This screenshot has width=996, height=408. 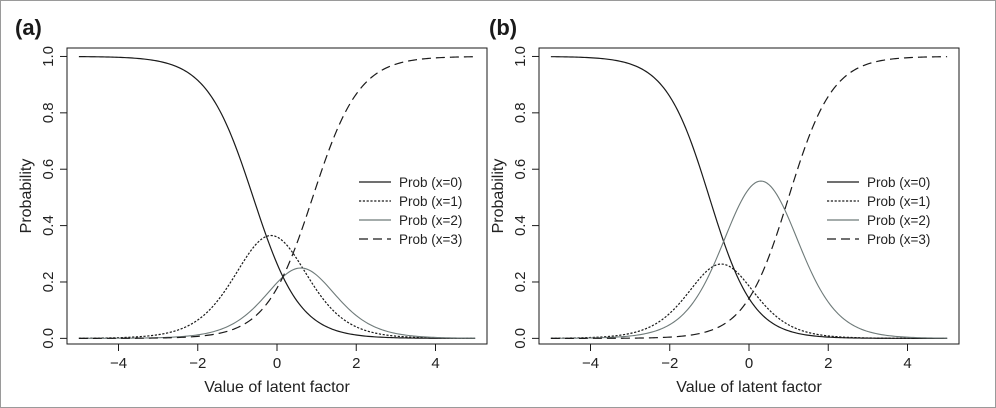 What do you see at coordinates (277, 303) in the screenshot?
I see `series-line-x2` at bounding box center [277, 303].